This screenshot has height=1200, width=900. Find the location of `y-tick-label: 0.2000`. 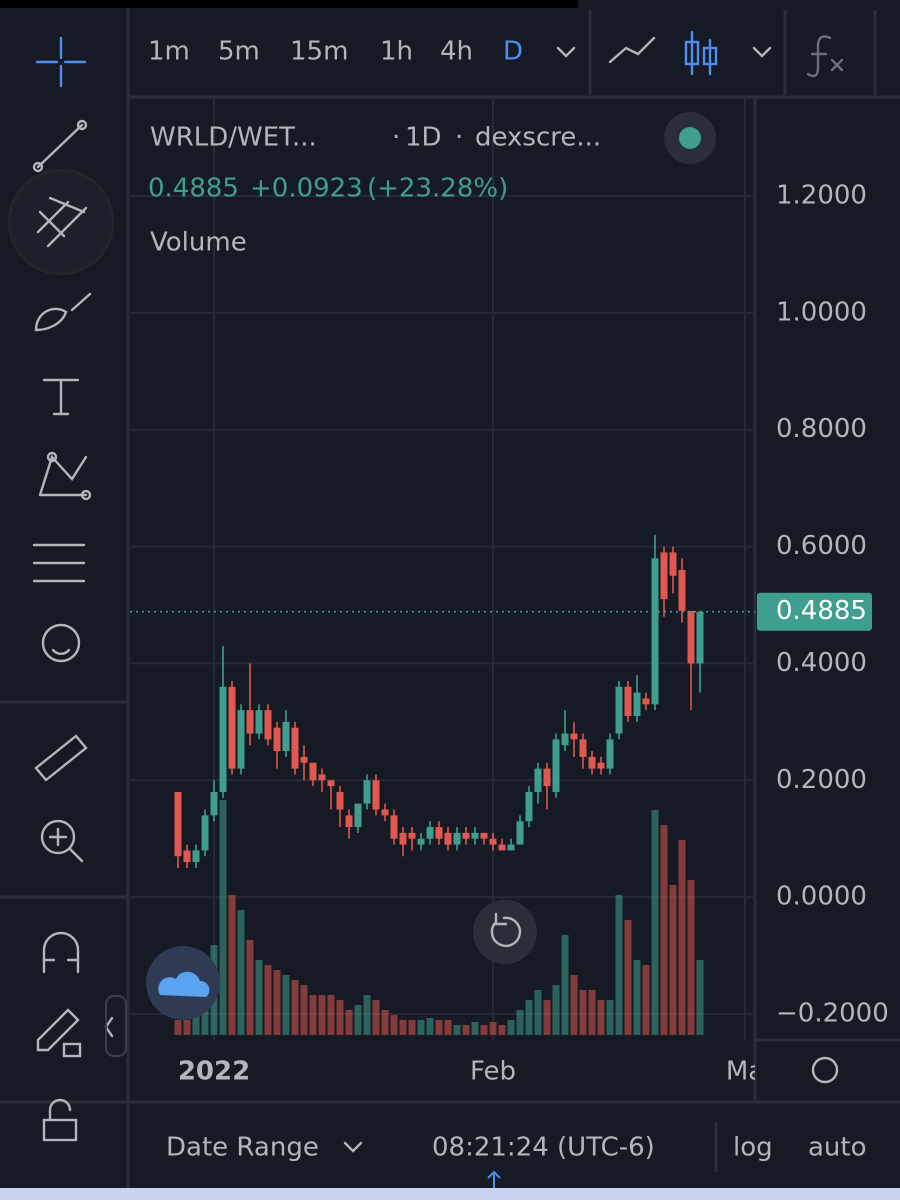

y-tick-label: 0.2000 is located at coordinates (821, 780).